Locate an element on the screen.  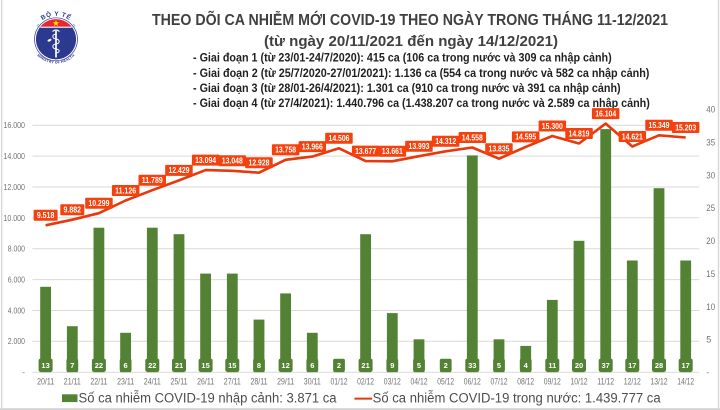
svg-text: 30/11 is located at coordinates (312, 381).